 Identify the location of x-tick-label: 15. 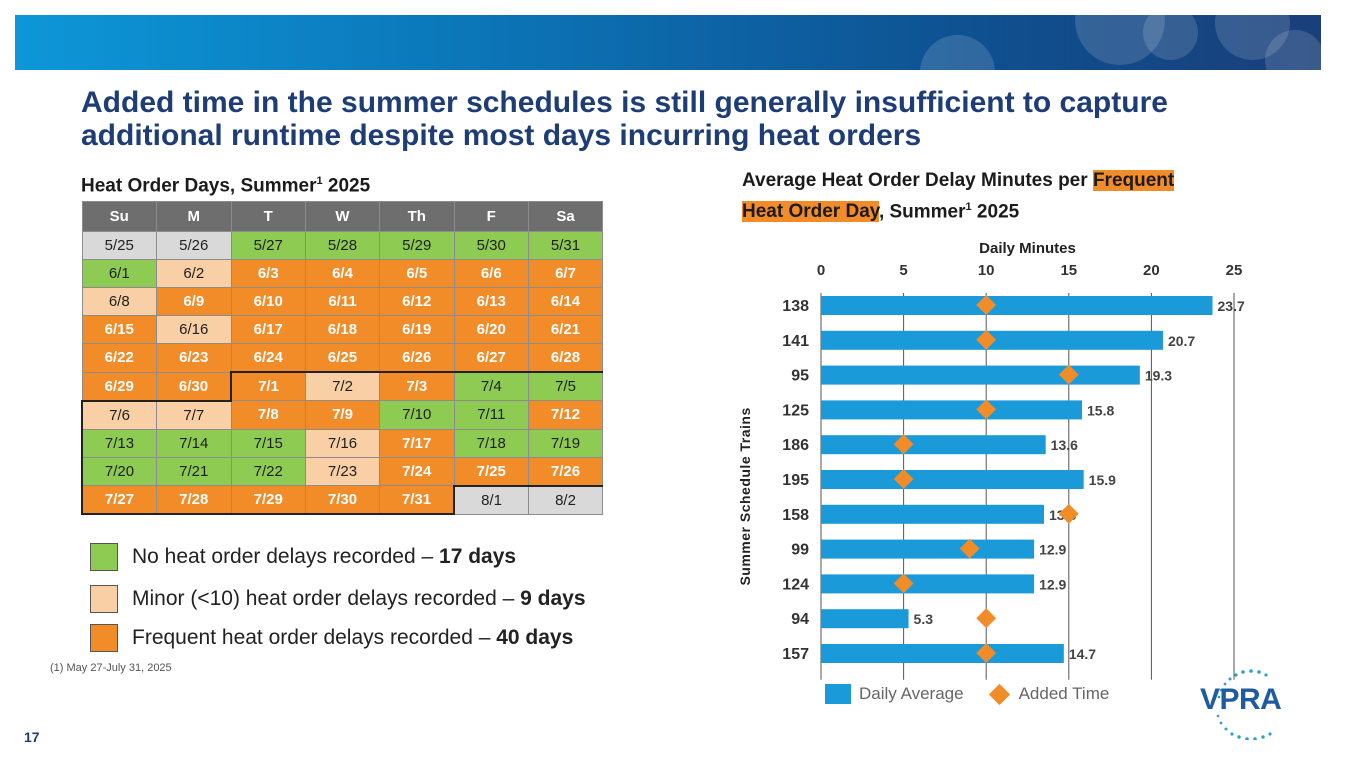
(1068, 270).